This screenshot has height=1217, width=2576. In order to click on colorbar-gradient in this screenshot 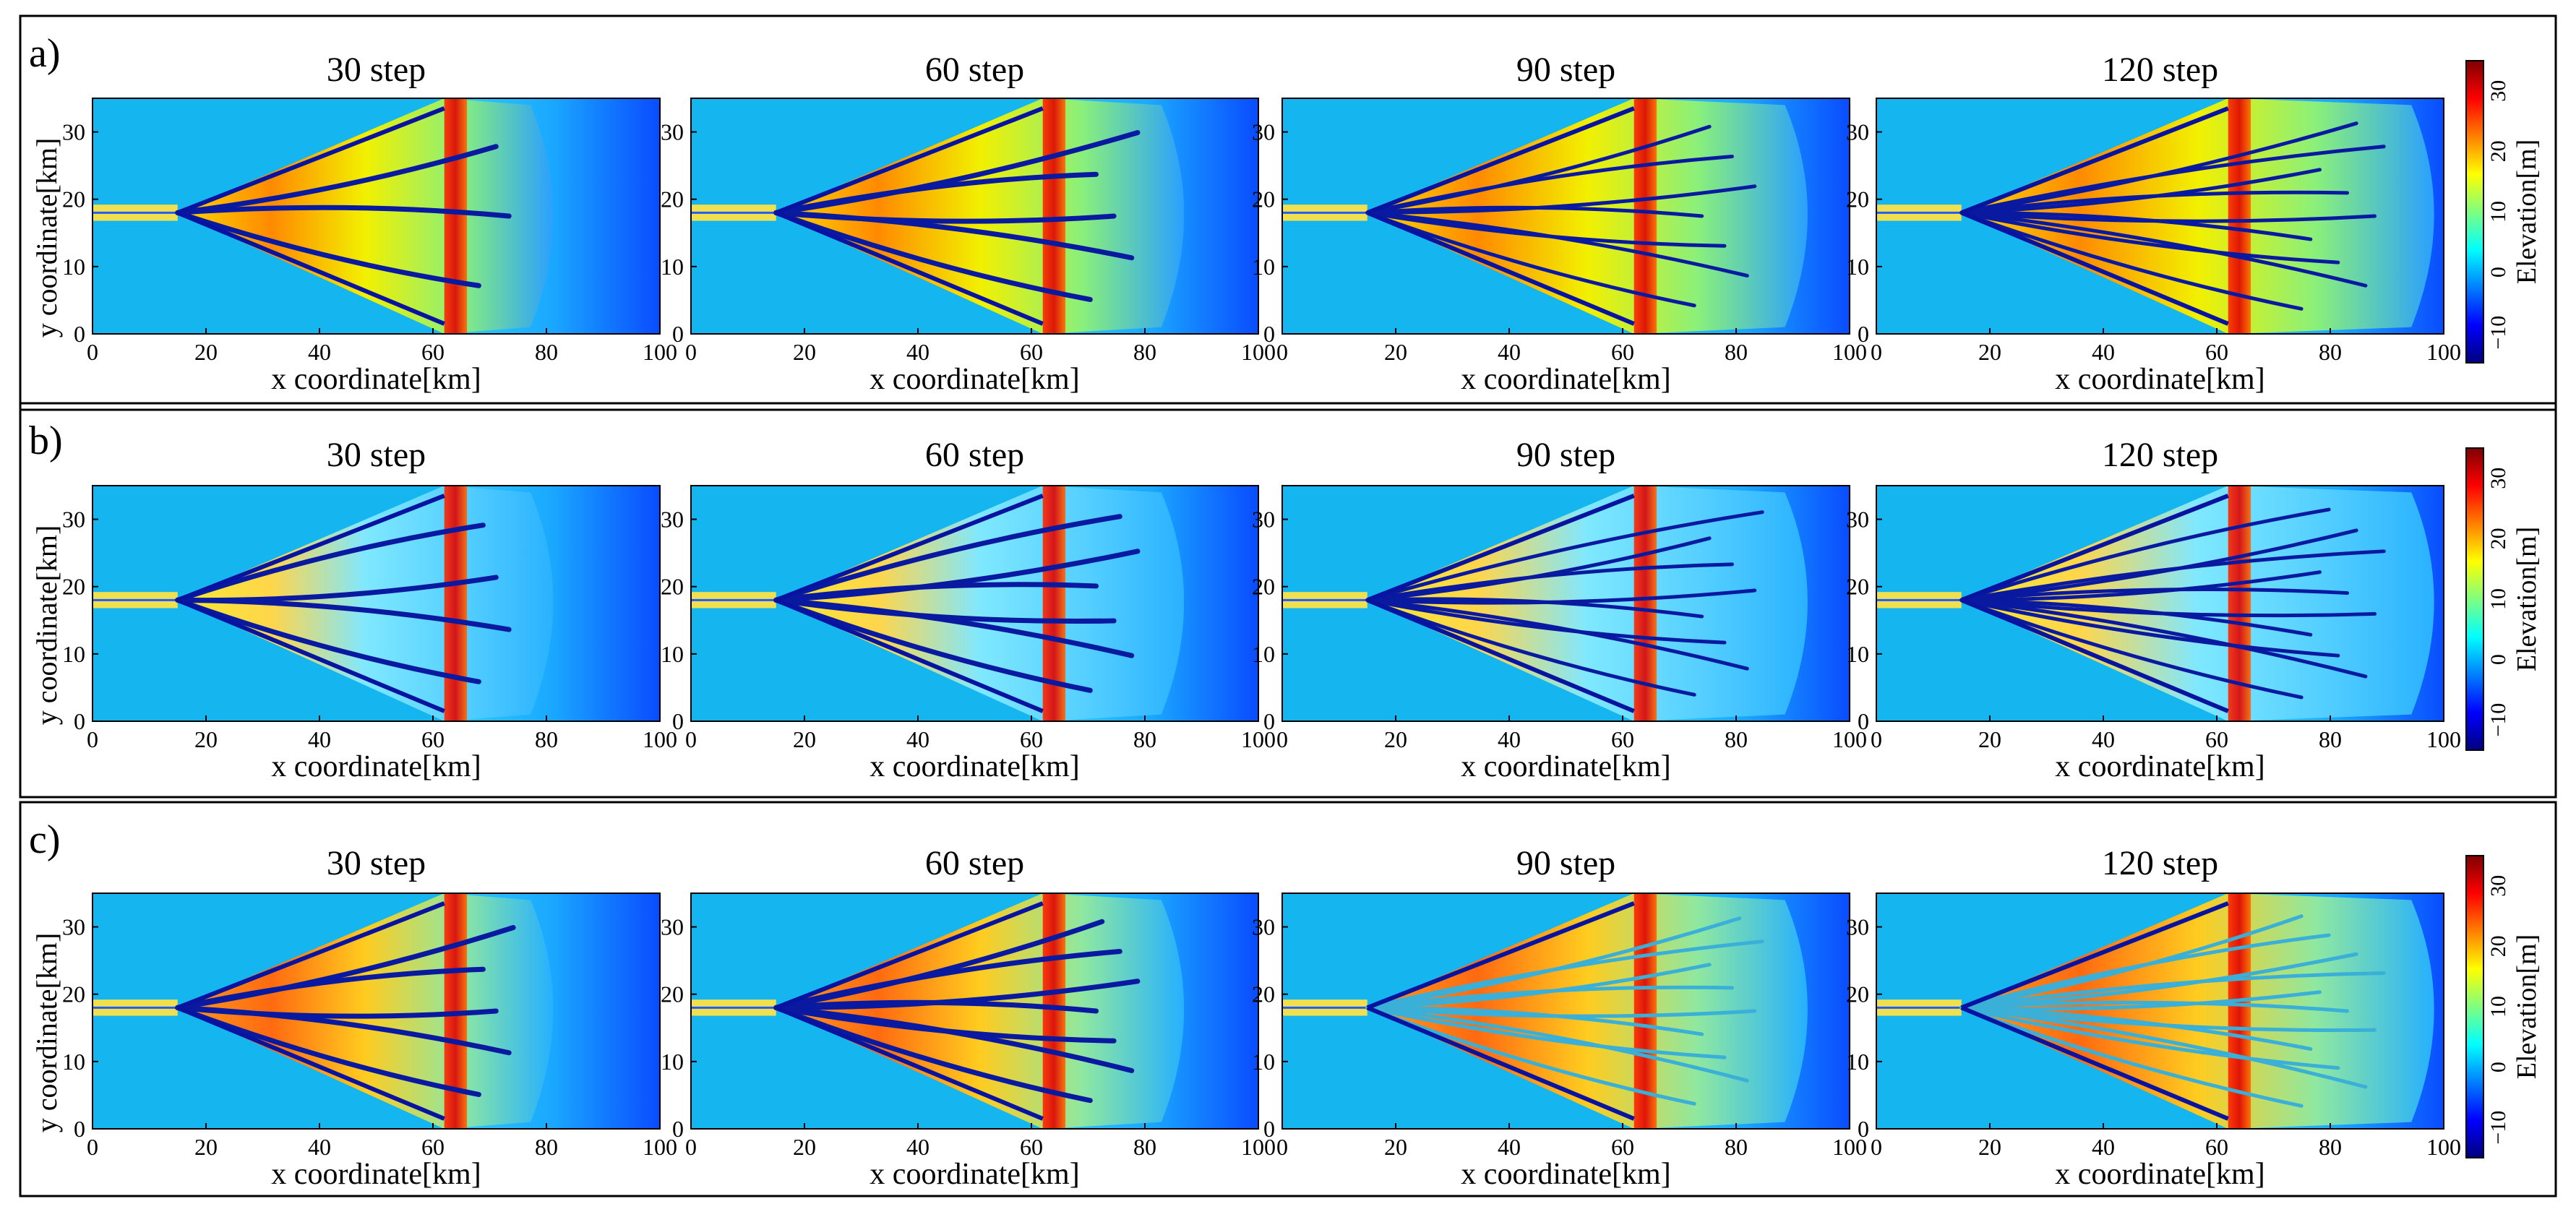, I will do `click(2475, 1007)`.